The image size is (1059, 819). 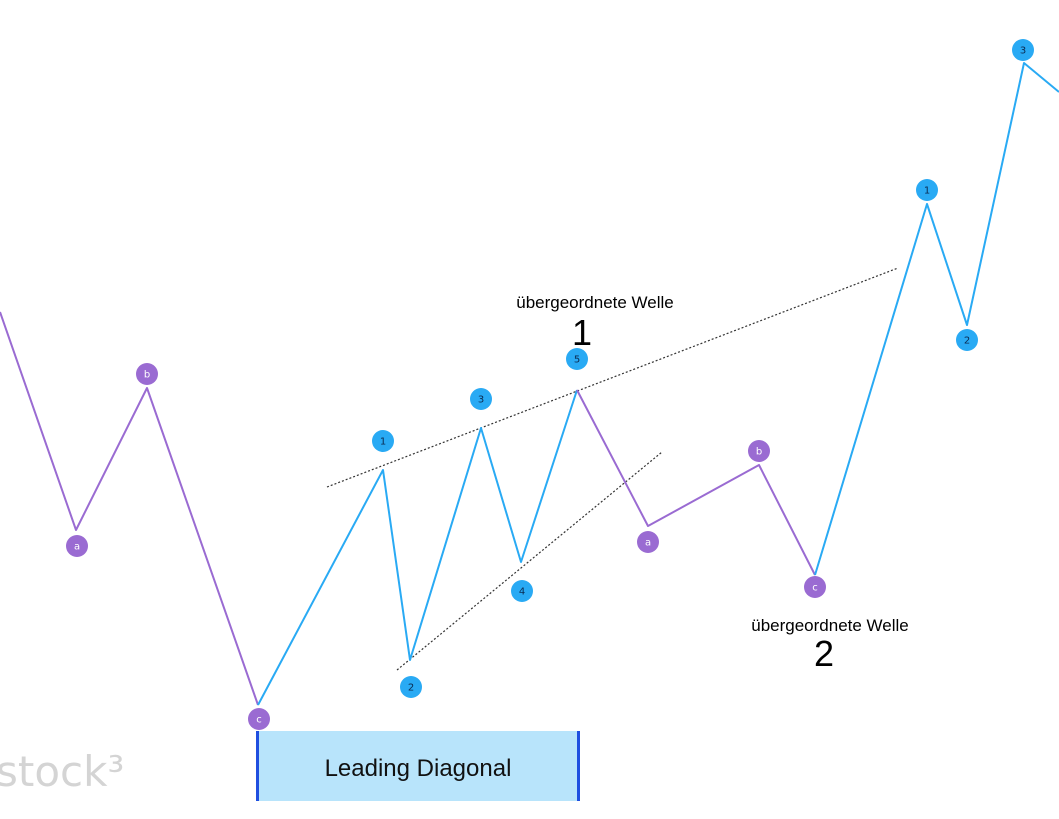 I want to click on marker-b: b, so click(x=147, y=374).